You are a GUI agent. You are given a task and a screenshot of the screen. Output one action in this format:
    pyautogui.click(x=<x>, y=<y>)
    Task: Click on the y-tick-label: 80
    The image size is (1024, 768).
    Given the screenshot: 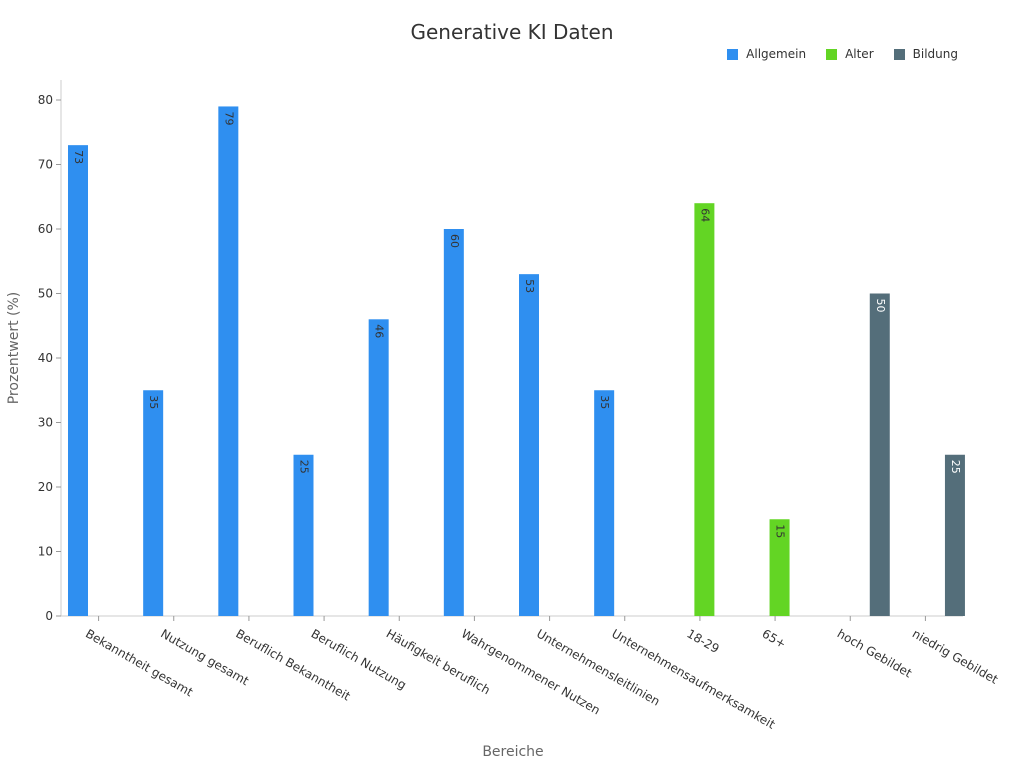 What is the action you would take?
    pyautogui.click(x=45, y=100)
    